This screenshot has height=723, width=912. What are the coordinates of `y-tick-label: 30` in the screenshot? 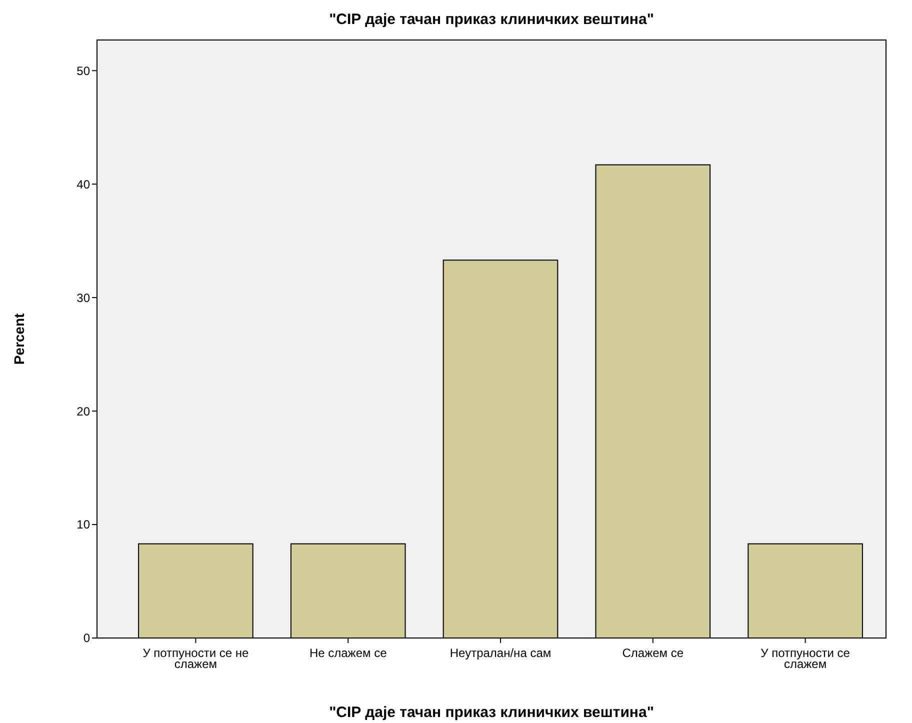 It's located at (83, 297).